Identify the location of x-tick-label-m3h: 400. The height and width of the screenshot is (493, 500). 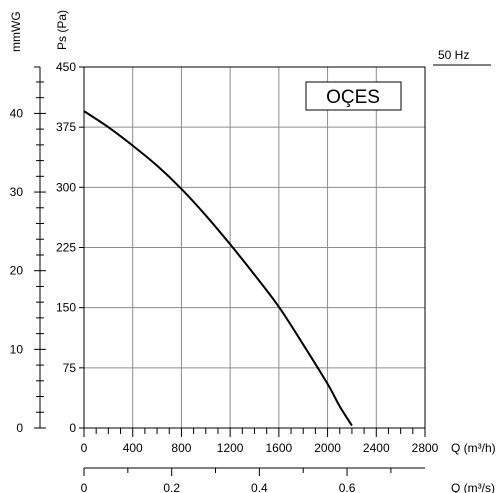
(133, 448).